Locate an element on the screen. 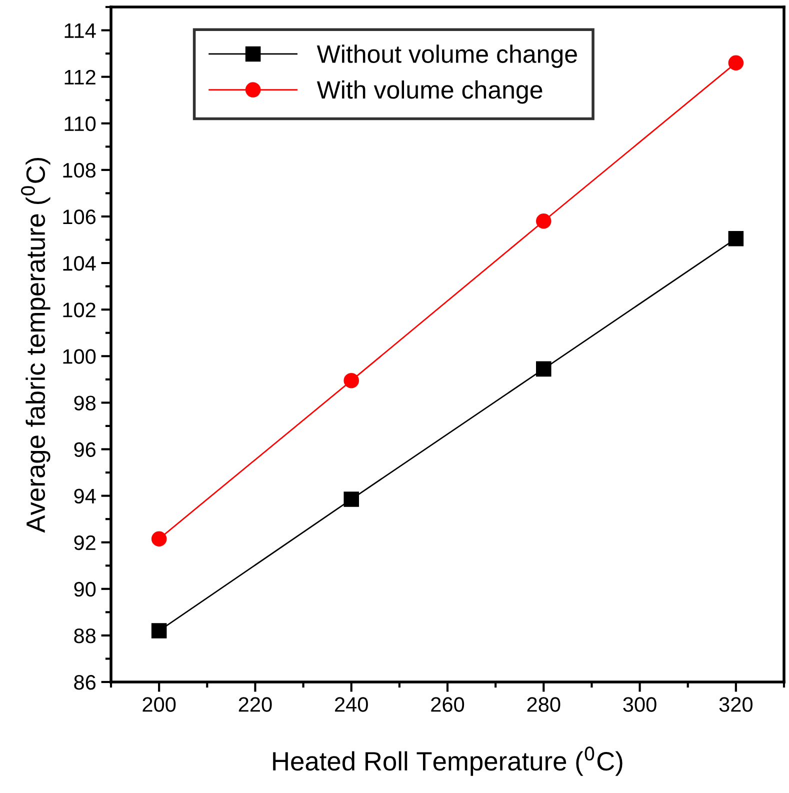 This screenshot has height=793, width=789. x-tick-label: 240 is located at coordinates (351, 704).